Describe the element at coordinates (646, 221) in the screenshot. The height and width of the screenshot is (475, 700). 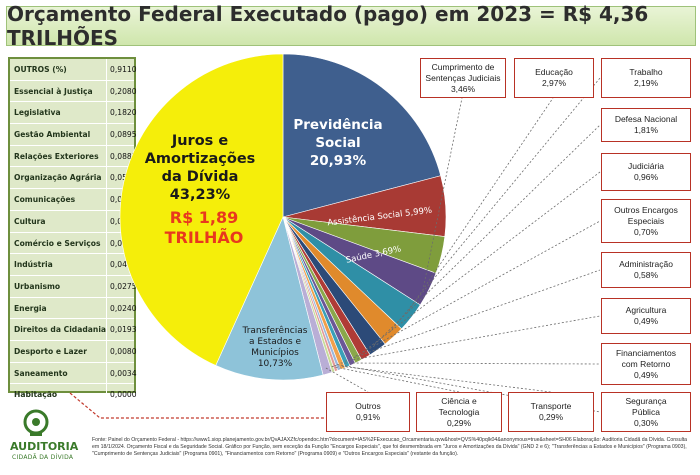
I see `callout-encargos: Outros Encargos Especiais 0,70%` at that location.